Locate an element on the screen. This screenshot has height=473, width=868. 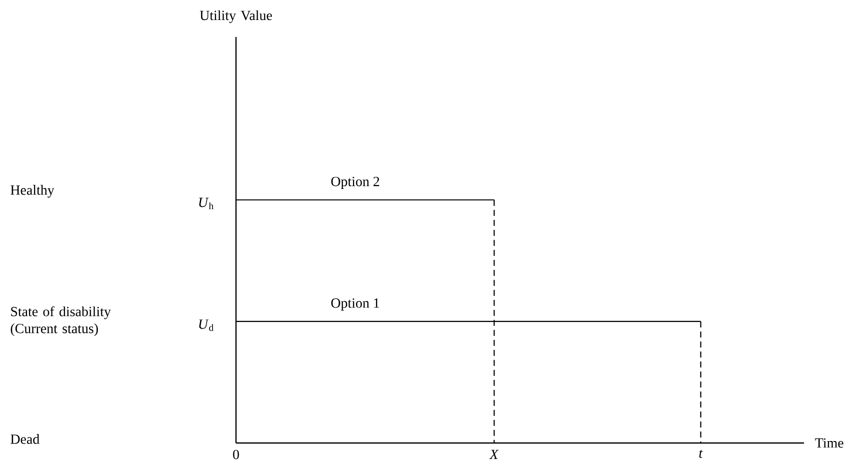
text: Dead is located at coordinates (25, 439).